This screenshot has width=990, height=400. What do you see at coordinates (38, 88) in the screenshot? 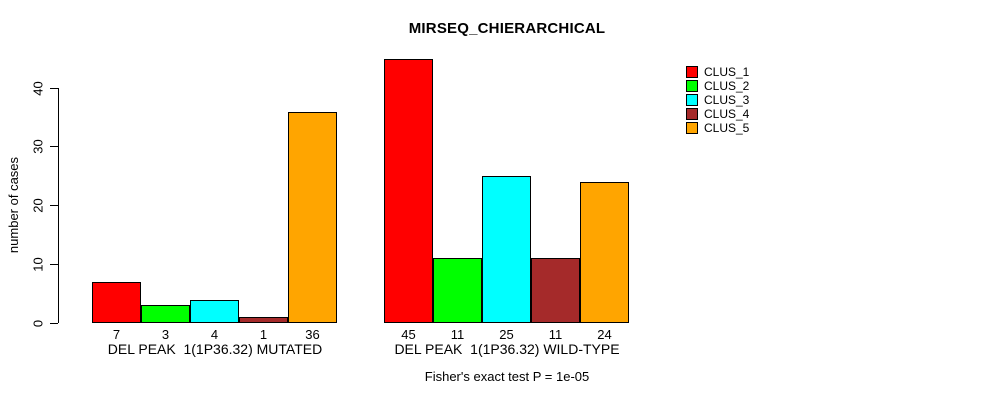
I see `y-axis-tick-label: 40` at bounding box center [38, 88].